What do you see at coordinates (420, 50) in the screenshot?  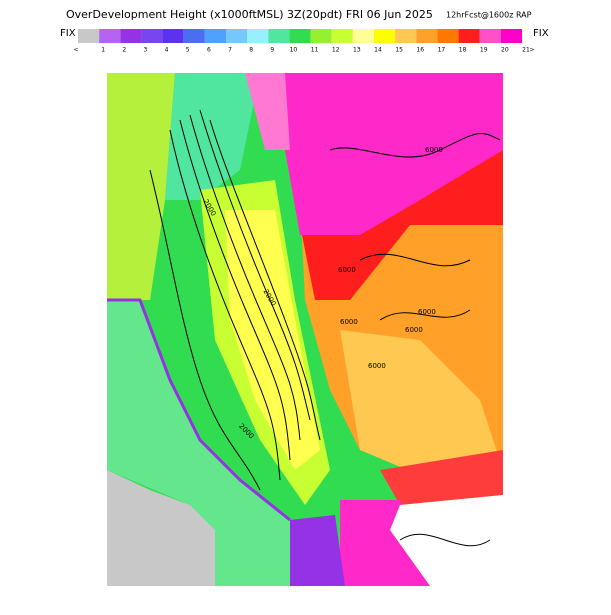 I see `colorbar-tick: 16` at bounding box center [420, 50].